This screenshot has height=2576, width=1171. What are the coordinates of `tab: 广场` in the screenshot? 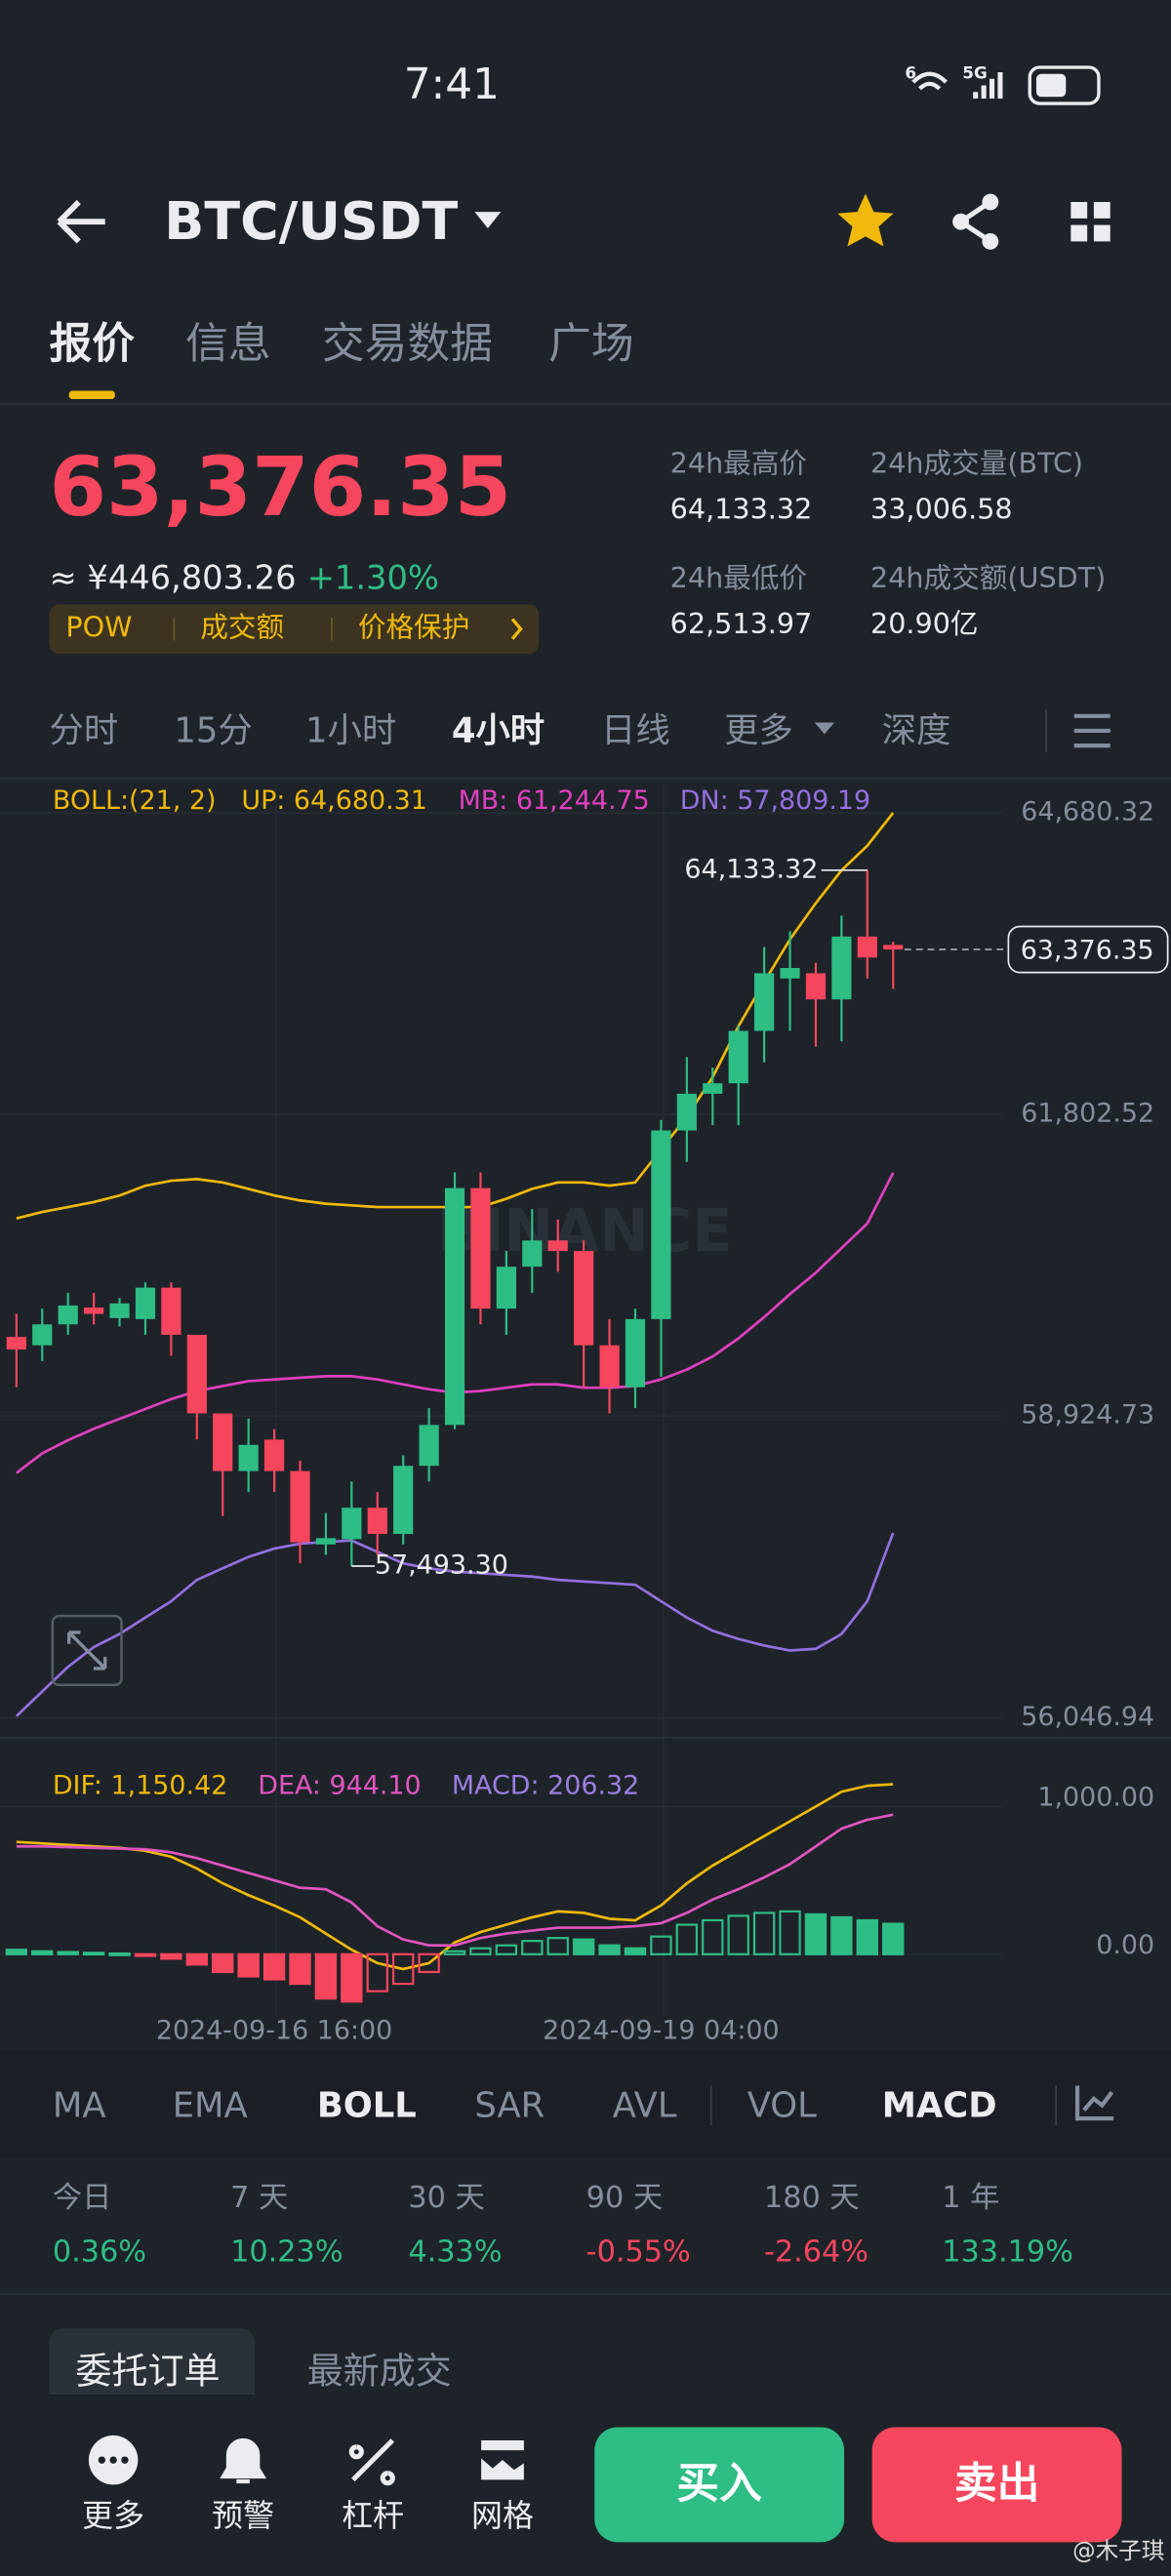 It's located at (591, 344).